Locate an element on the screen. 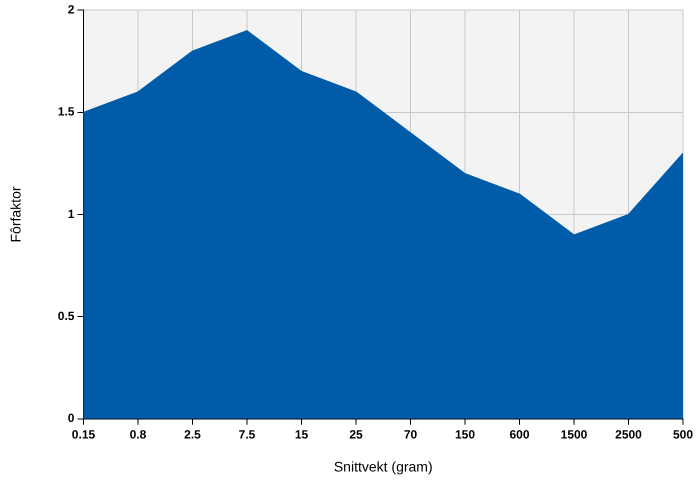 Image resolution: width=696 pixels, height=484 pixels. x-axis-title: Snittvekt (gram) is located at coordinates (383, 466).